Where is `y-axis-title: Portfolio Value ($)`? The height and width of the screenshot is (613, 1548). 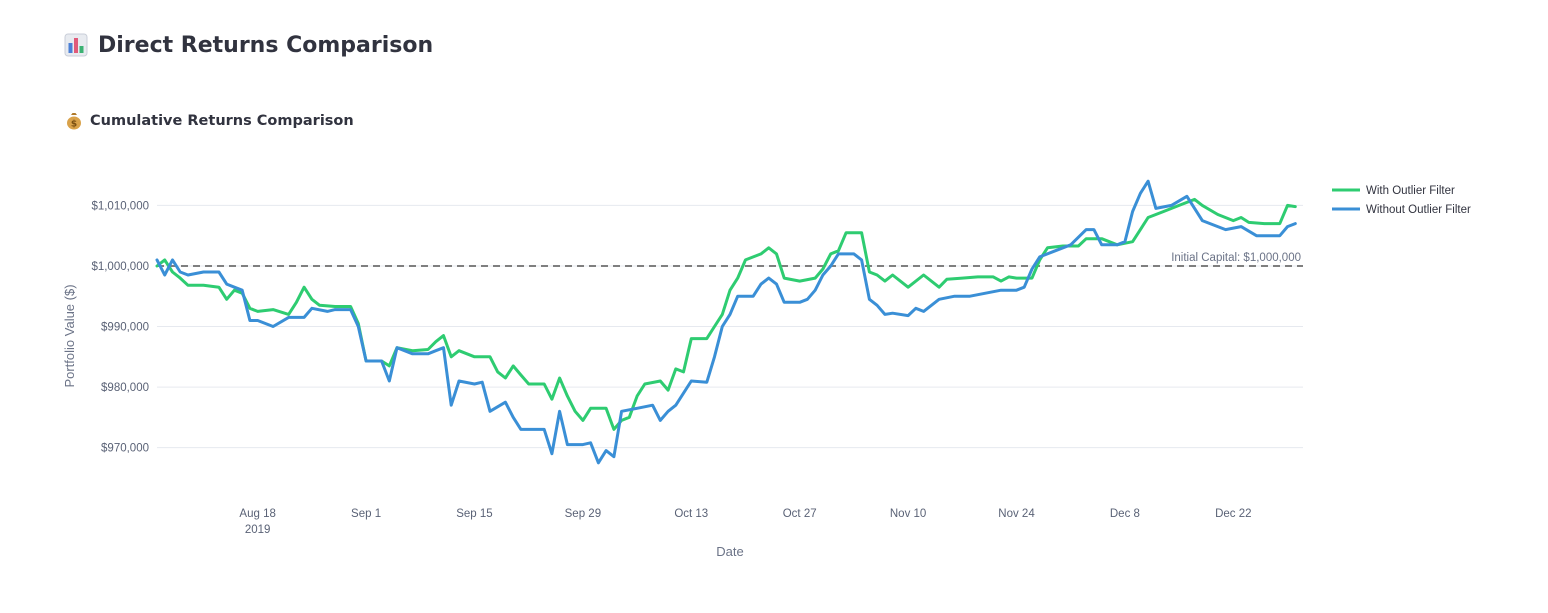 y-axis-title: Portfolio Value ($) is located at coordinates (69, 335).